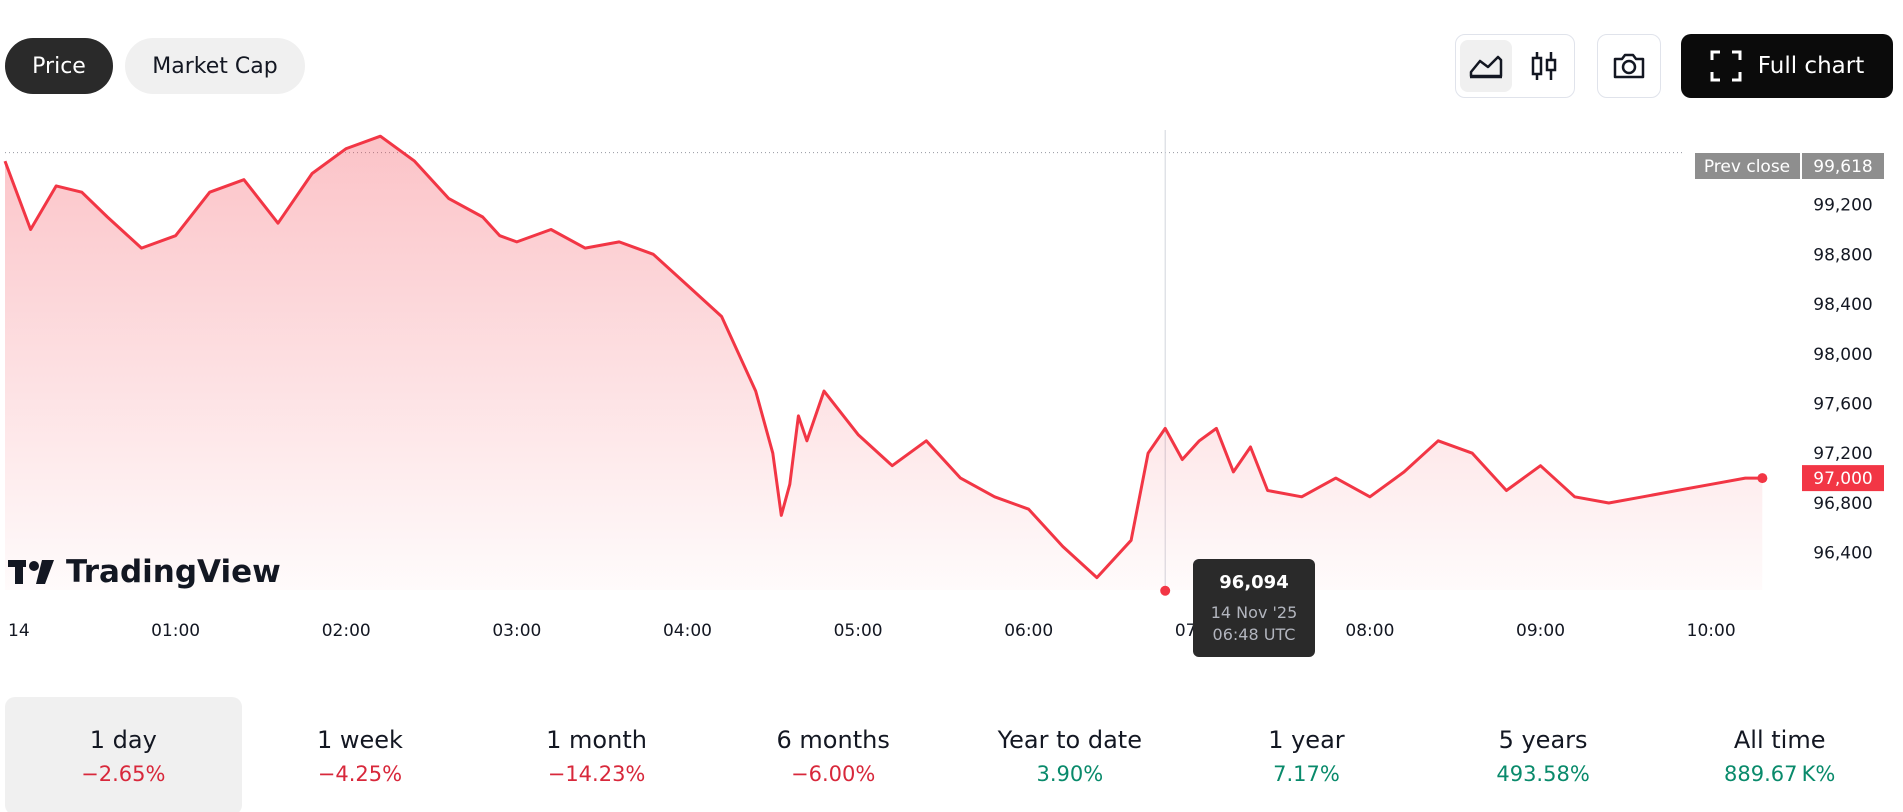 Image resolution: width=1903 pixels, height=812 pixels. What do you see at coordinates (1165, 590) in the screenshot?
I see `crosshair-dot` at bounding box center [1165, 590].